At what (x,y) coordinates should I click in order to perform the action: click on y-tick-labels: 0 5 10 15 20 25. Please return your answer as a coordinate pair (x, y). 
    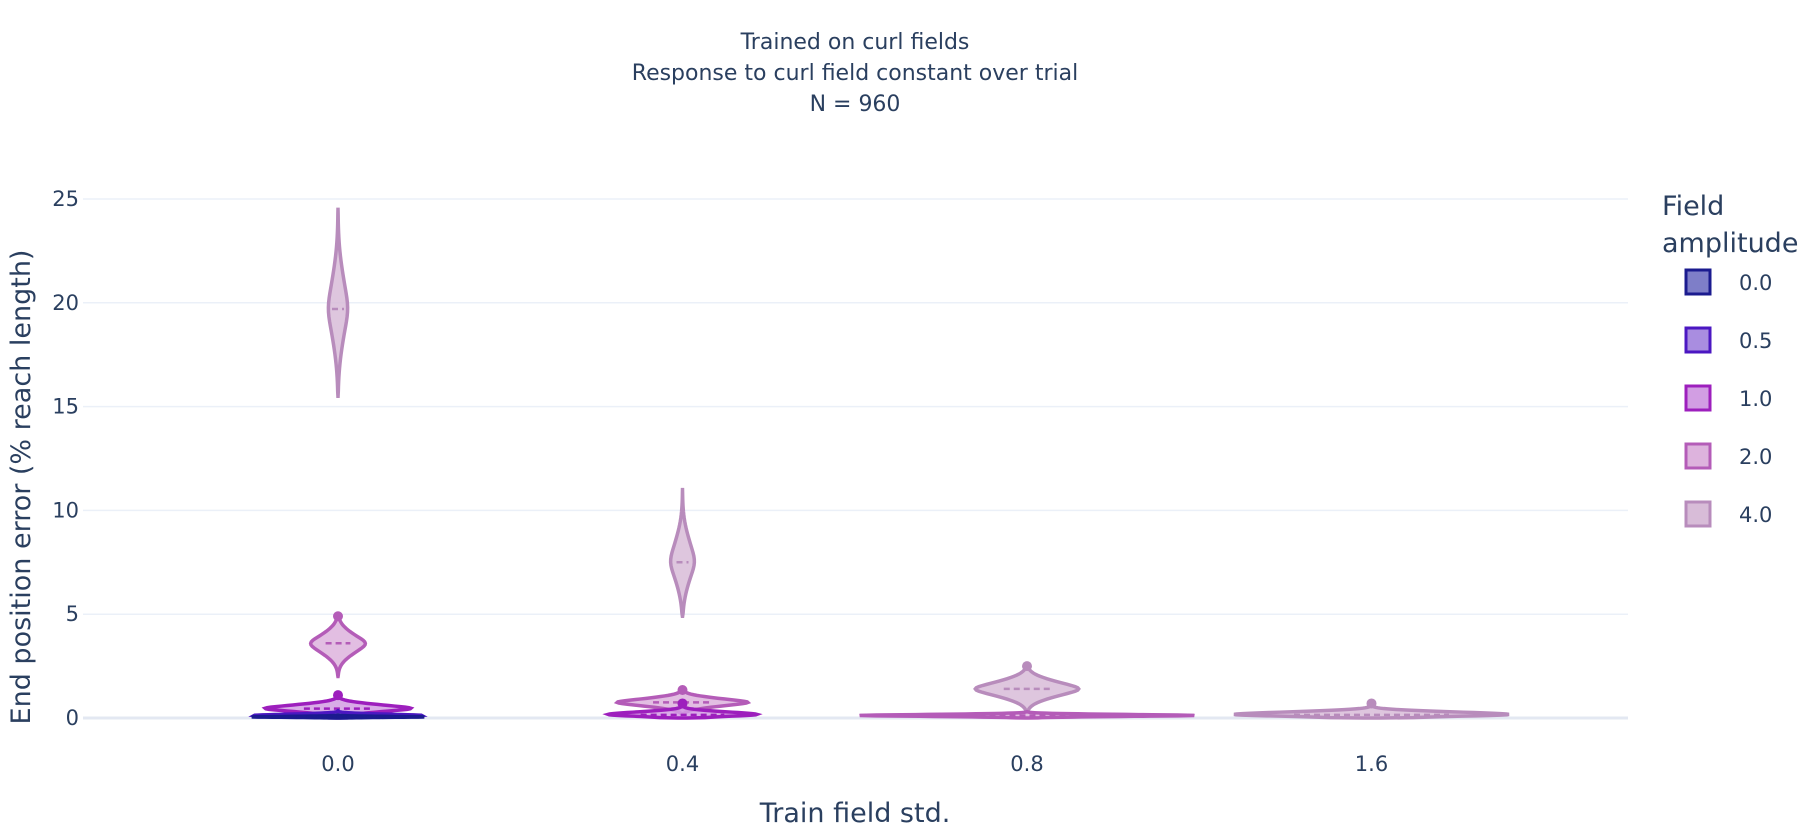
    Looking at the image, I should click on (65, 458).